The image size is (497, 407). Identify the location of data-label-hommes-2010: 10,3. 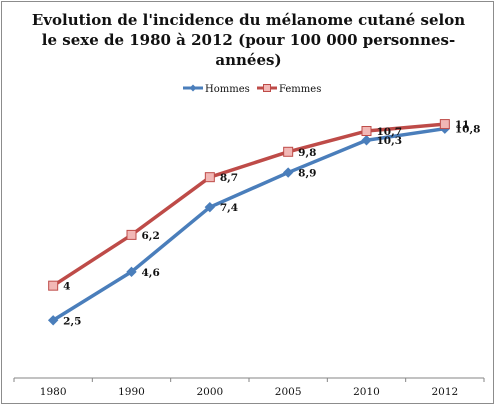
(390, 141).